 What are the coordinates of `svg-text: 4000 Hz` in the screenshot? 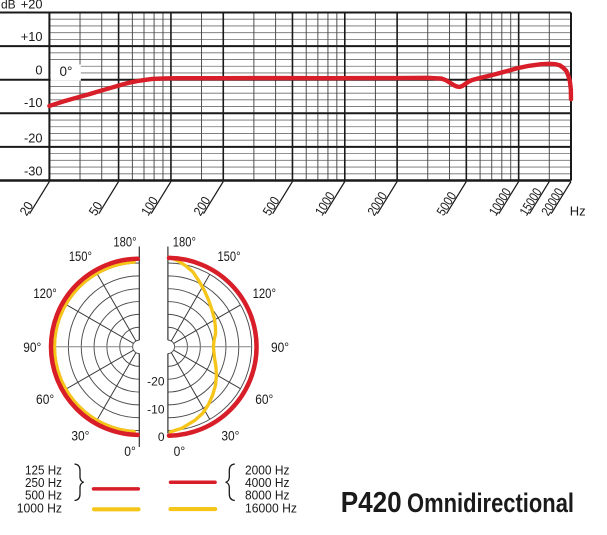 It's located at (267, 482).